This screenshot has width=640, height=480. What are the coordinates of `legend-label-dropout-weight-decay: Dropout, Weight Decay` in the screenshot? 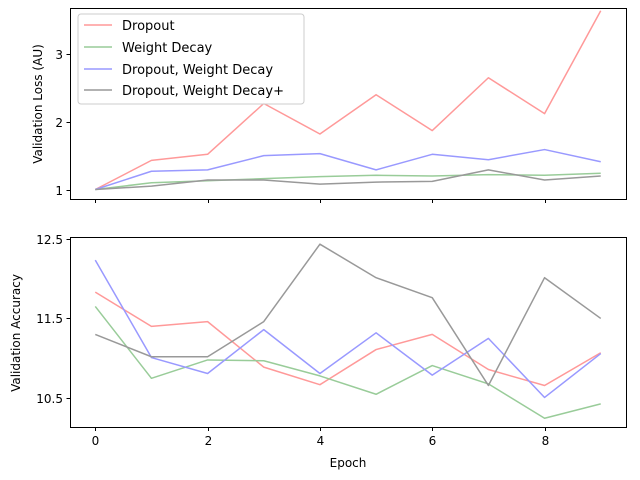 It's located at (197, 70).